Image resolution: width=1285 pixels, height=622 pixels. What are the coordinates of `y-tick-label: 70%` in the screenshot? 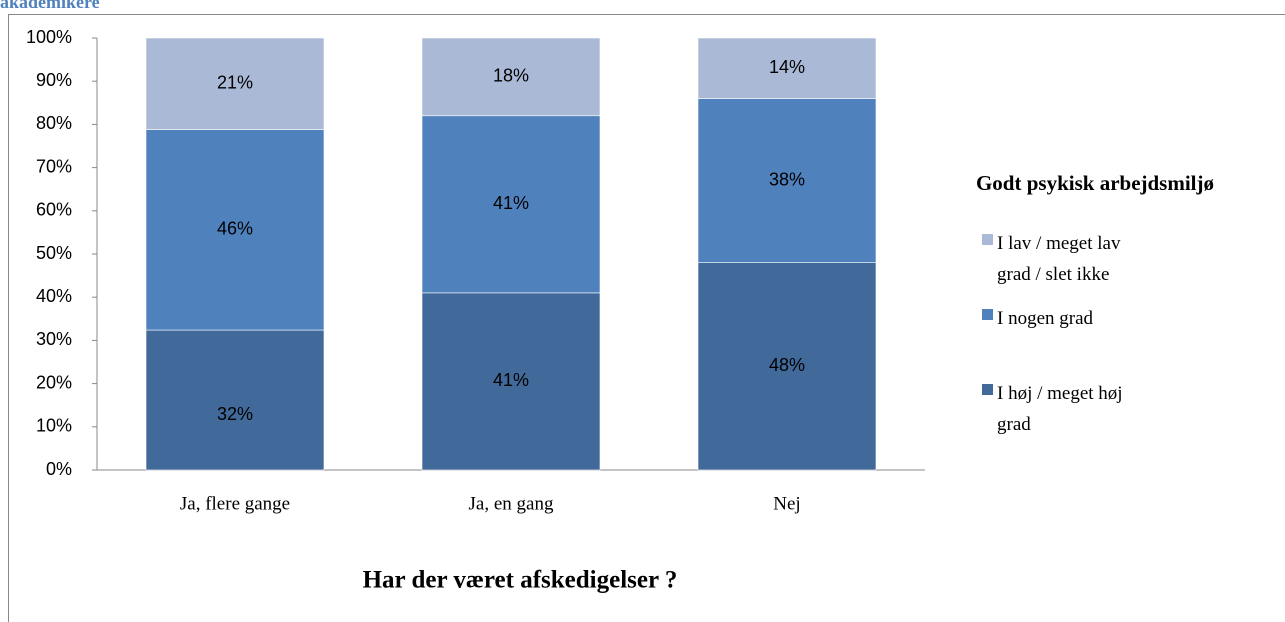 It's located at (54, 166).